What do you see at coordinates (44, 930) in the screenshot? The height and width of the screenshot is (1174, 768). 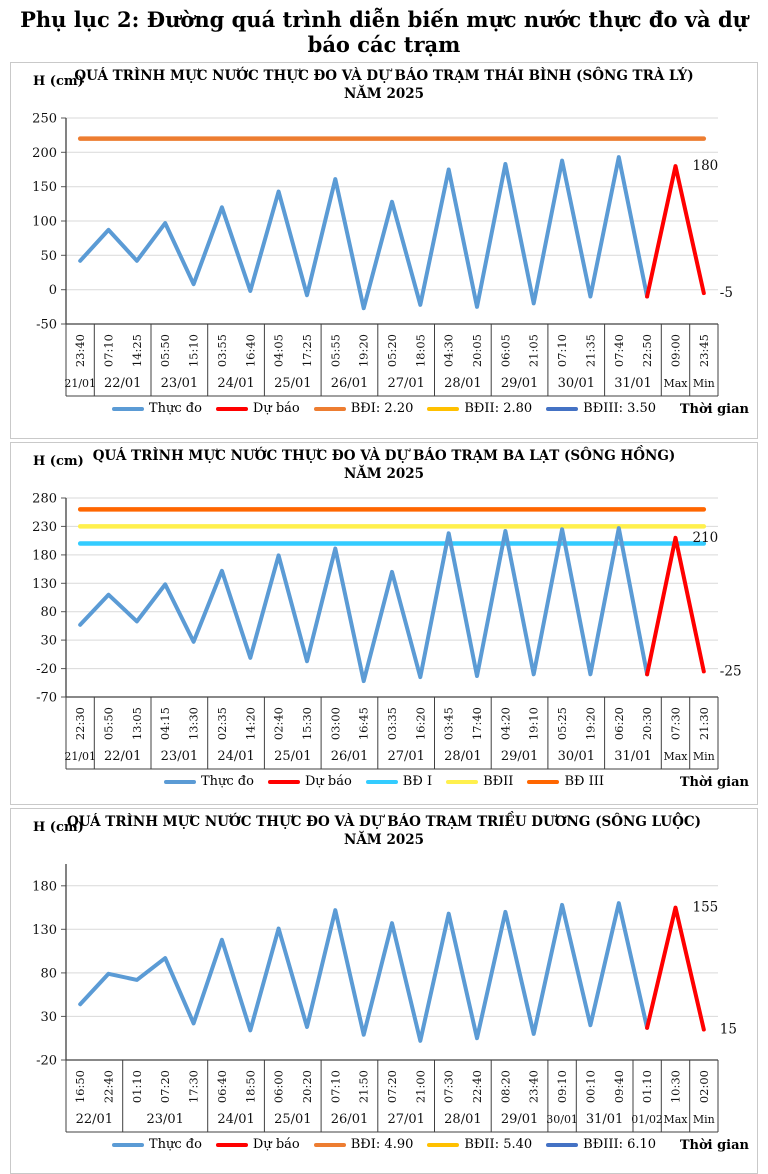 I see `svg-text: 130` at bounding box center [44, 930].